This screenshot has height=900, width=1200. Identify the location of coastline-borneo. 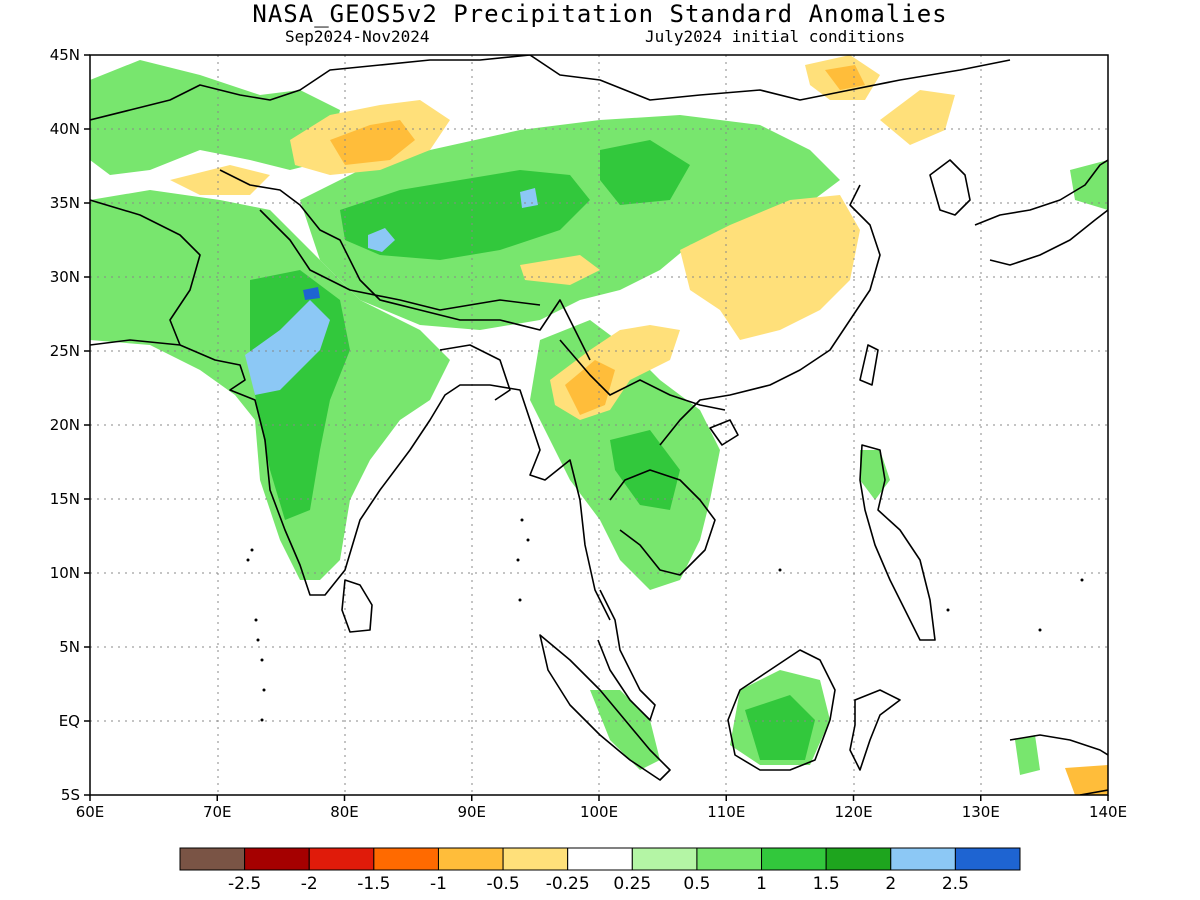
(781, 710).